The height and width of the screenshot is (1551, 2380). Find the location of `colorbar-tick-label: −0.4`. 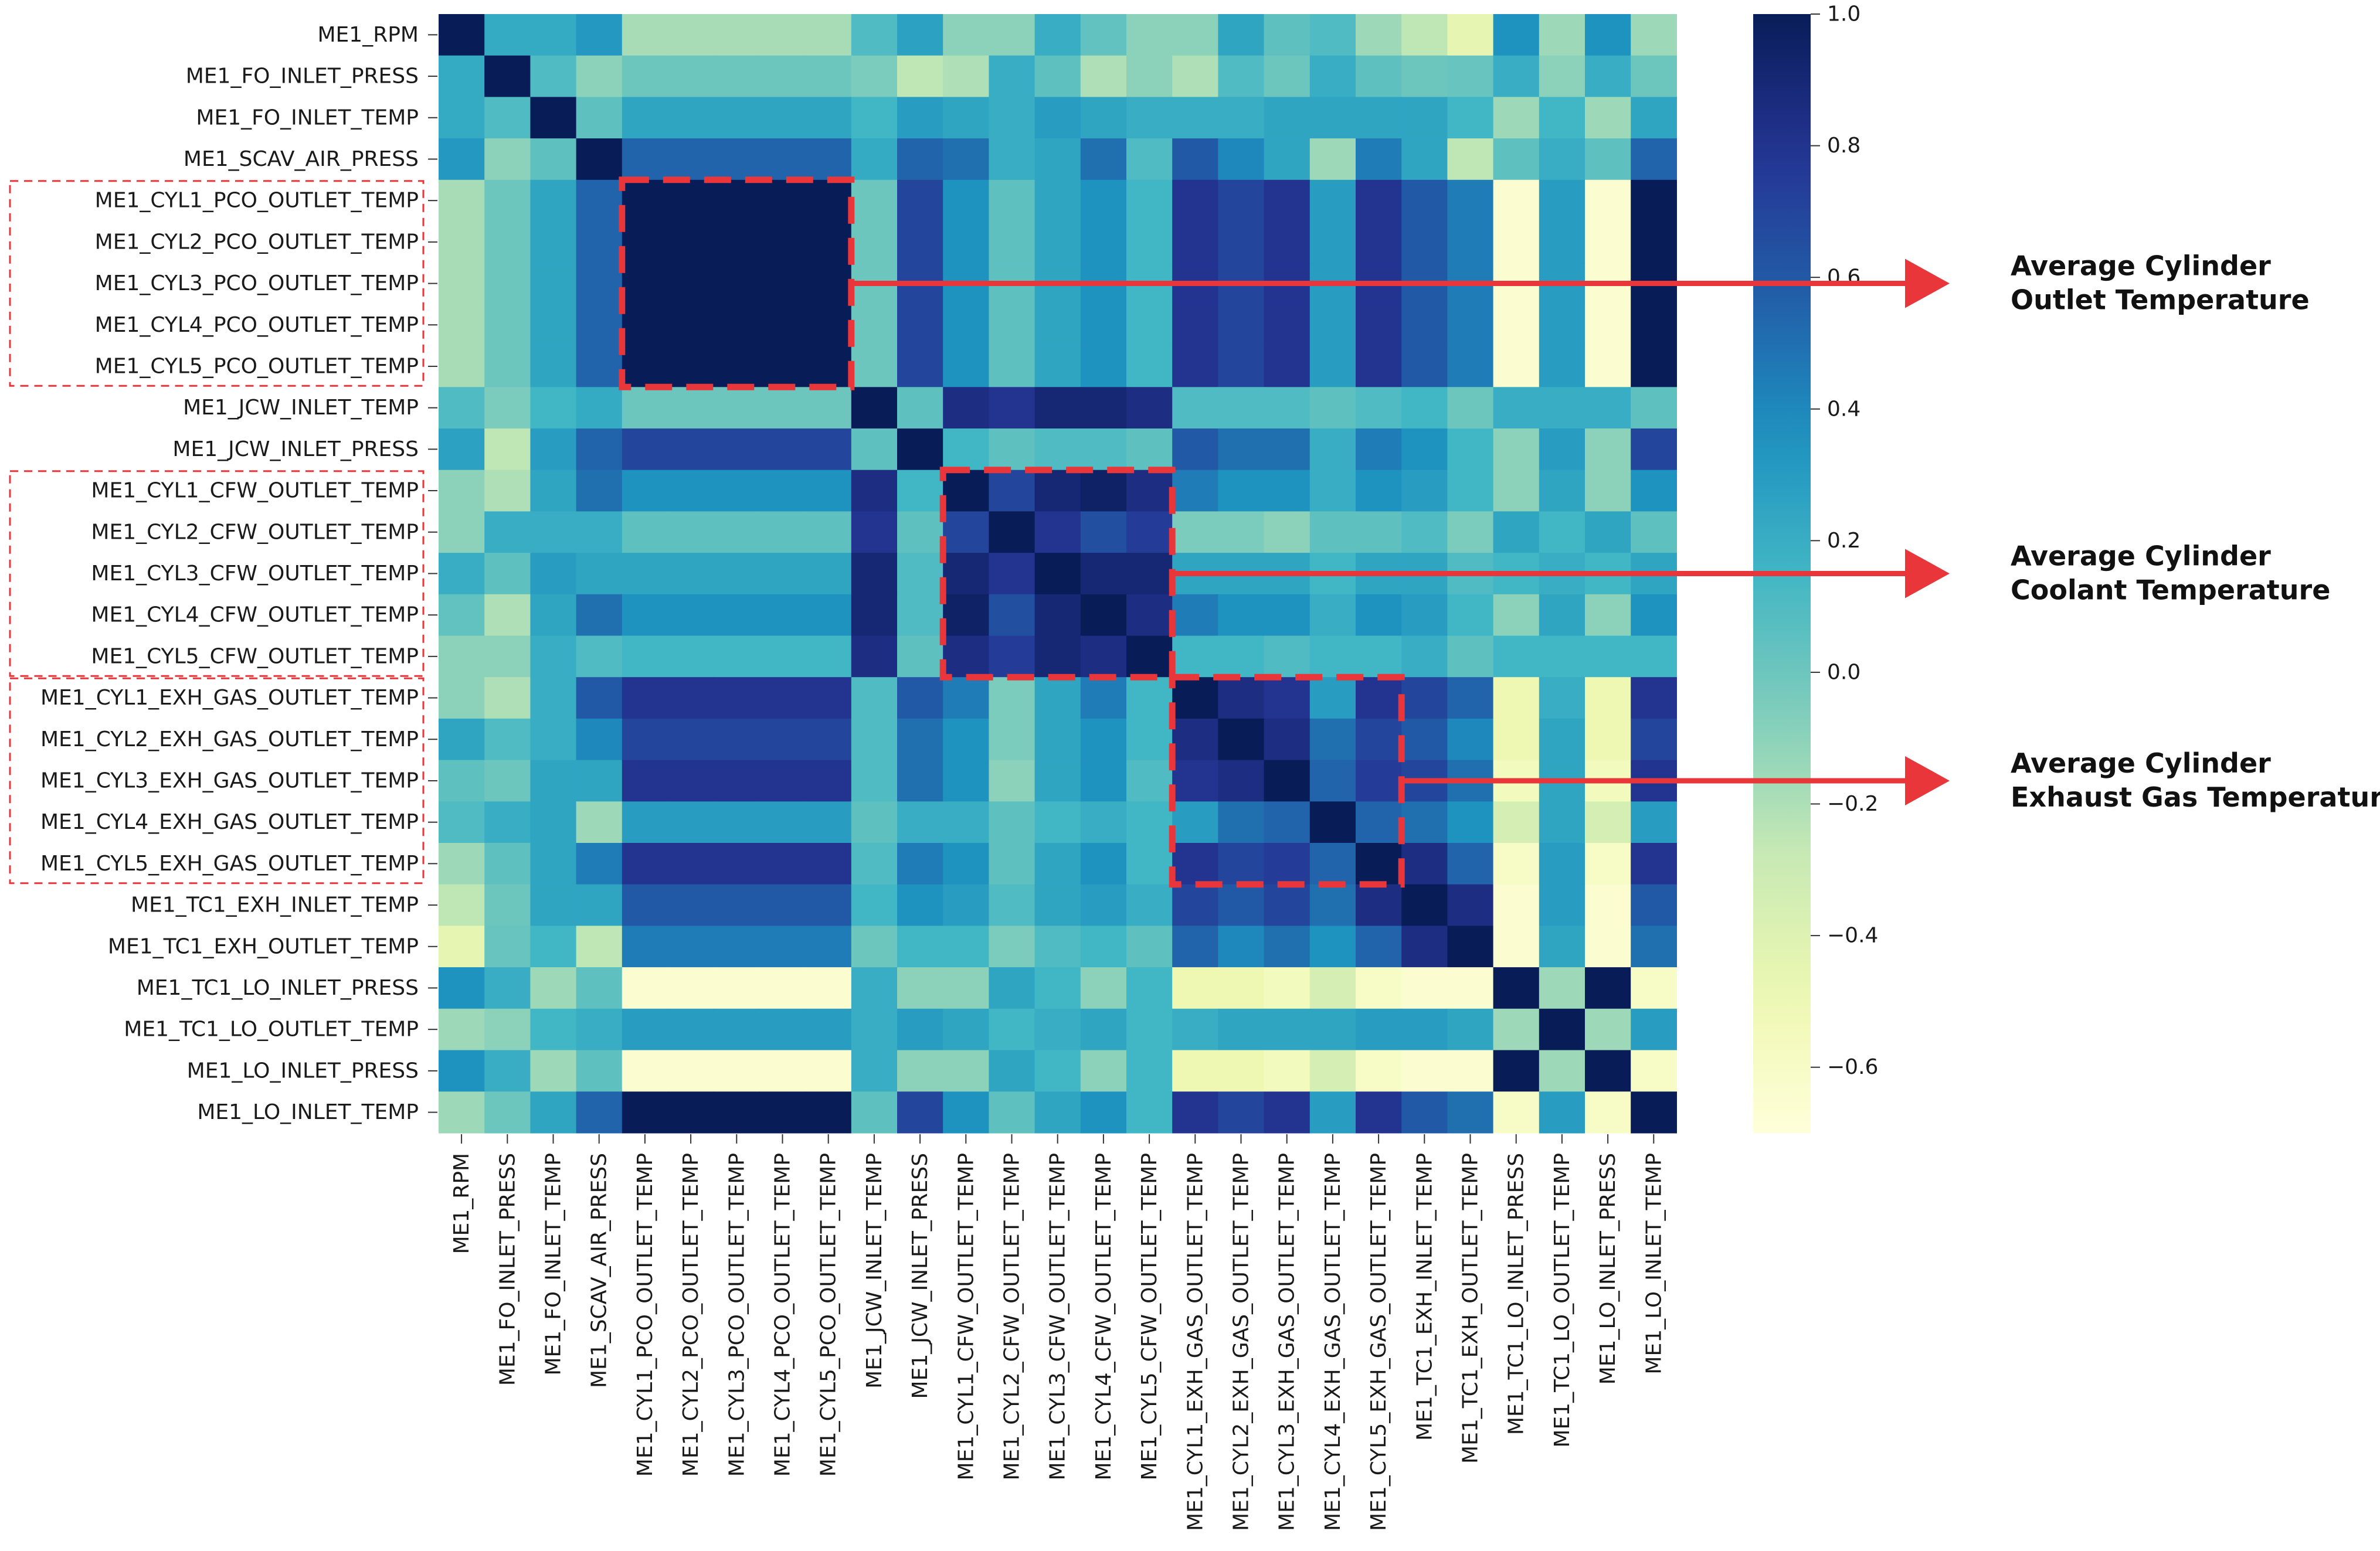

colorbar-tick-label: −0.4 is located at coordinates (1853, 936).